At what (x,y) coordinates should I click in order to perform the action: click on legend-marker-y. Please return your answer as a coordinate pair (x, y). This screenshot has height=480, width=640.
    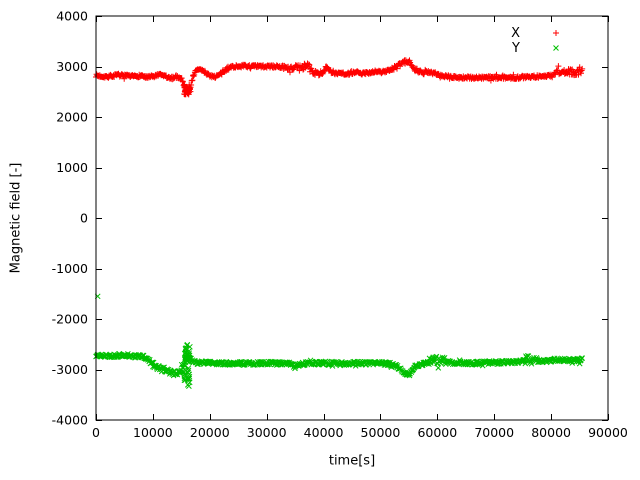
    Looking at the image, I should click on (556, 48).